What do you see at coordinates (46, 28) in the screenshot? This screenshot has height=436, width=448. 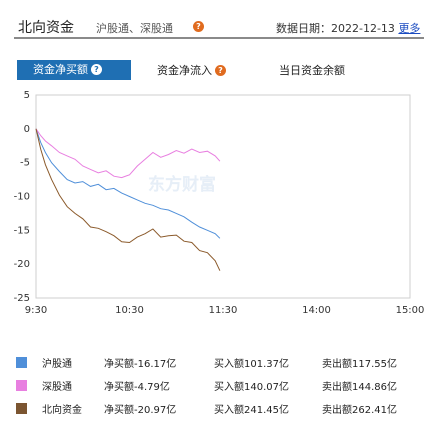 I see `page-title: 北向资金` at bounding box center [46, 28].